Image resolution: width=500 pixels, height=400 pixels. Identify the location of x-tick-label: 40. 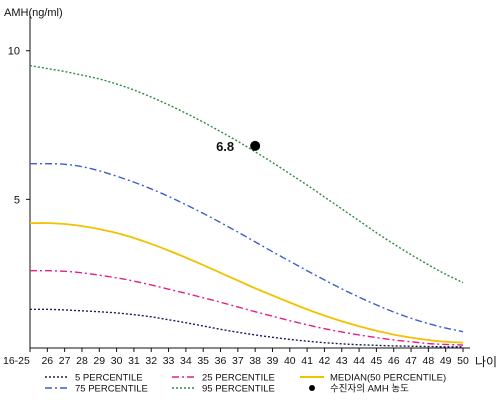
(290, 361).